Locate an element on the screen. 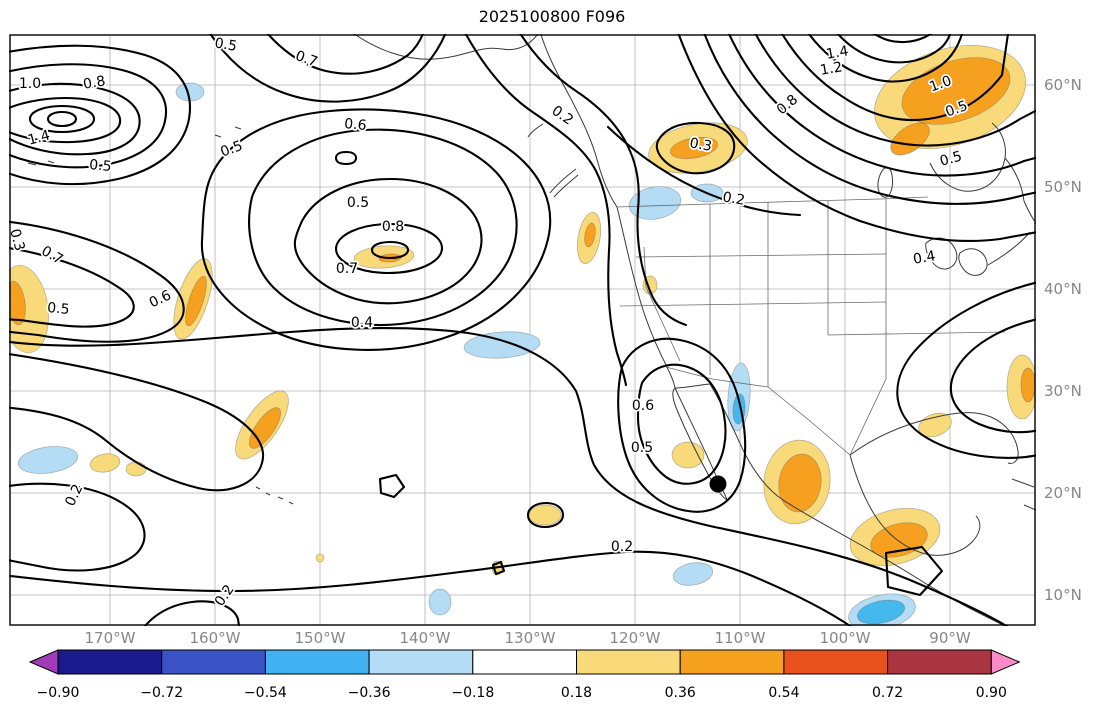  contour-value-label: 0.3 is located at coordinates (700, 145).